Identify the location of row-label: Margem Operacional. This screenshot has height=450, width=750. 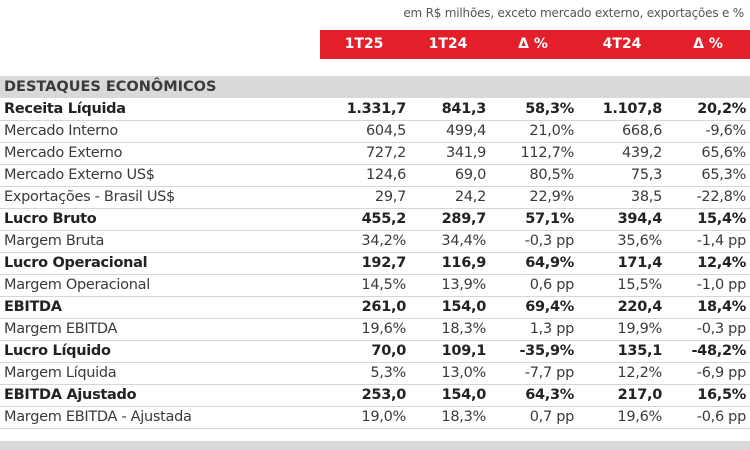
(77, 285).